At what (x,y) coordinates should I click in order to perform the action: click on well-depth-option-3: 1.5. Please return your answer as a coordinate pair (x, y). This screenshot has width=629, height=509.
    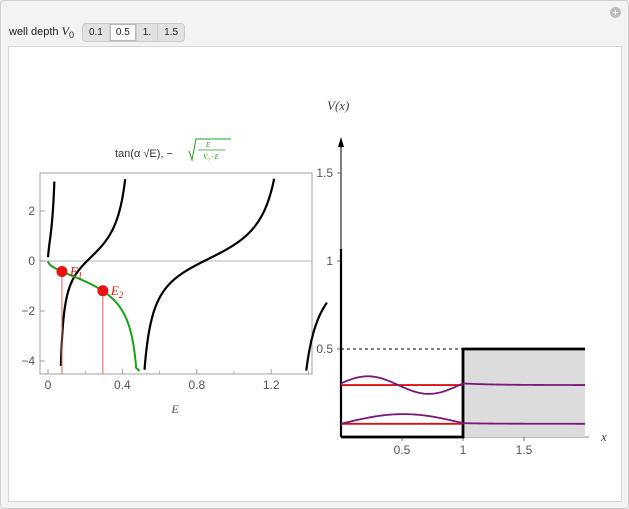
    Looking at the image, I should click on (171, 32).